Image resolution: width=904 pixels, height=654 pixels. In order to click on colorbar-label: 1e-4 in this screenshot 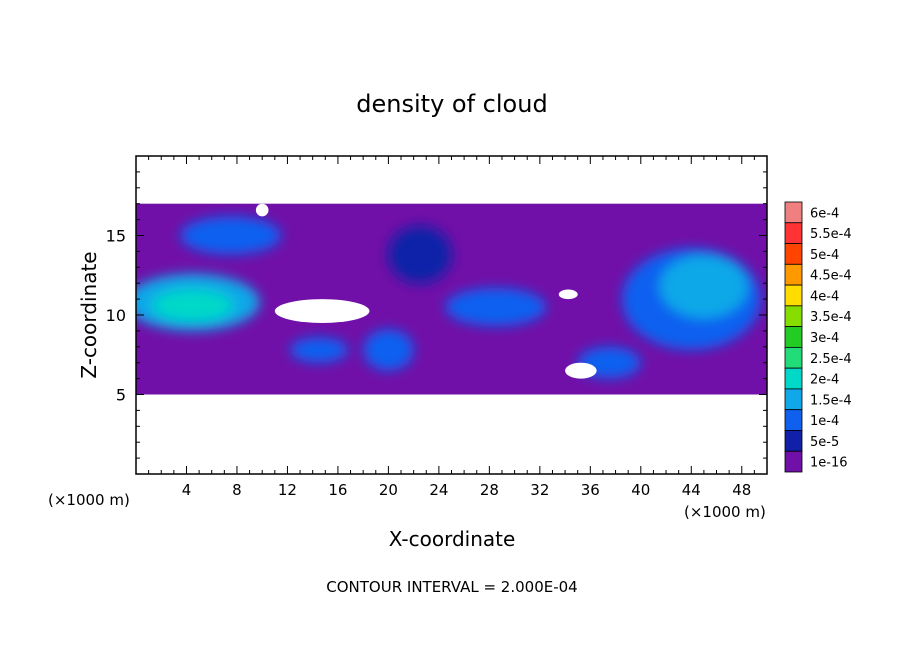, I will do `click(824, 421)`.